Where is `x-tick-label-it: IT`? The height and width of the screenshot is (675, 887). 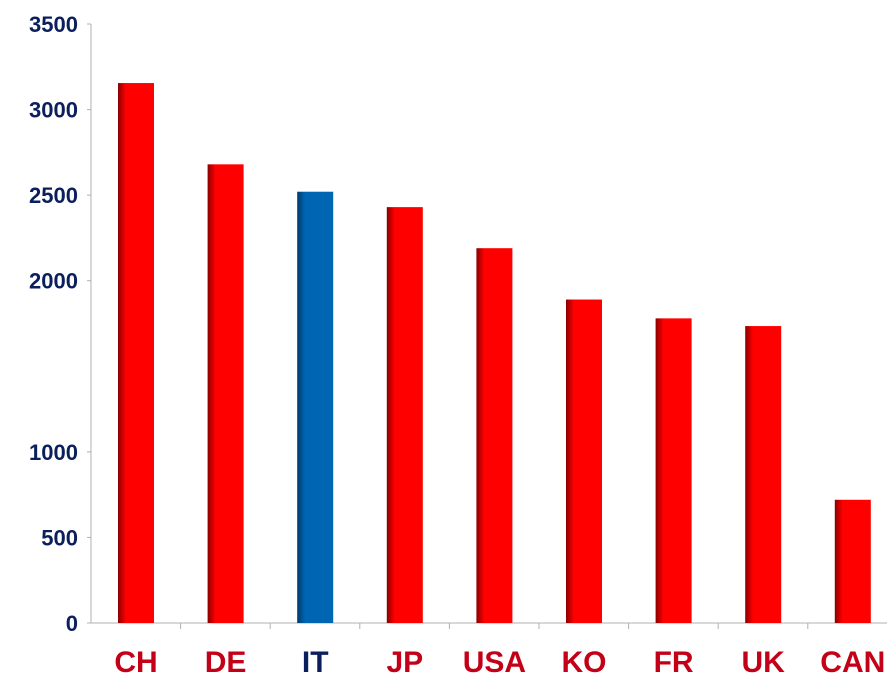 x-tick-label-it: IT is located at coordinates (315, 660).